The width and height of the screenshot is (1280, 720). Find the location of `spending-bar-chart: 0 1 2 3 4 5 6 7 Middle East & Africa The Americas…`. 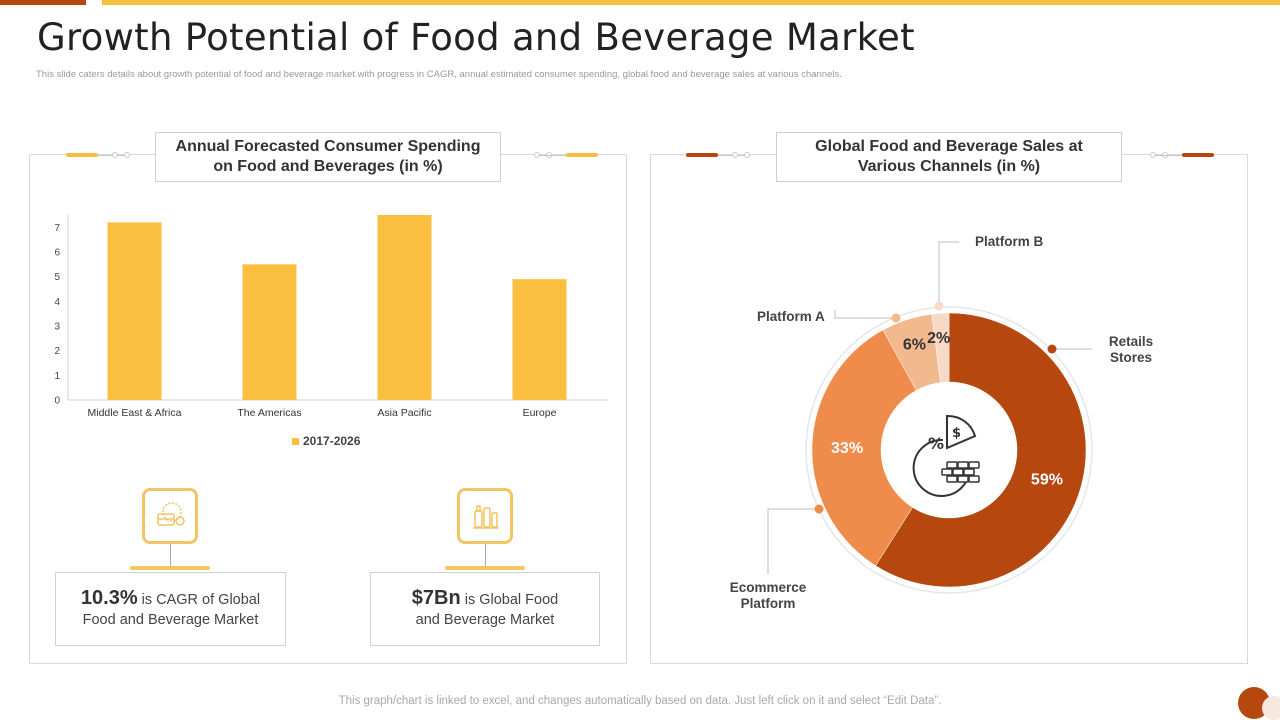

spending-bar-chart: 0 1 2 3 4 5 6 7 Middle East & Africa The Americas… is located at coordinates (330, 317).